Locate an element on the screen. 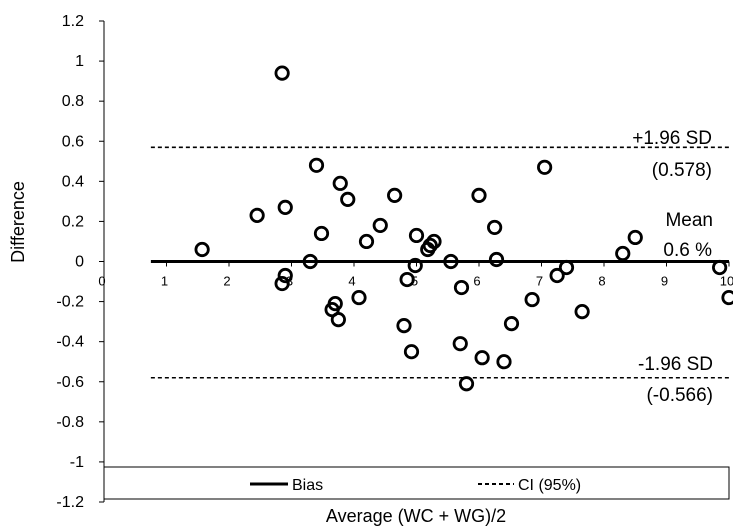 The image size is (733, 529). y-axis: 1.2 1 0.8 0.6 0.4 0.2 0 -0.2 -0.4 -0.6 -0.8 -1 -1.2 is located at coordinates (80, 262).